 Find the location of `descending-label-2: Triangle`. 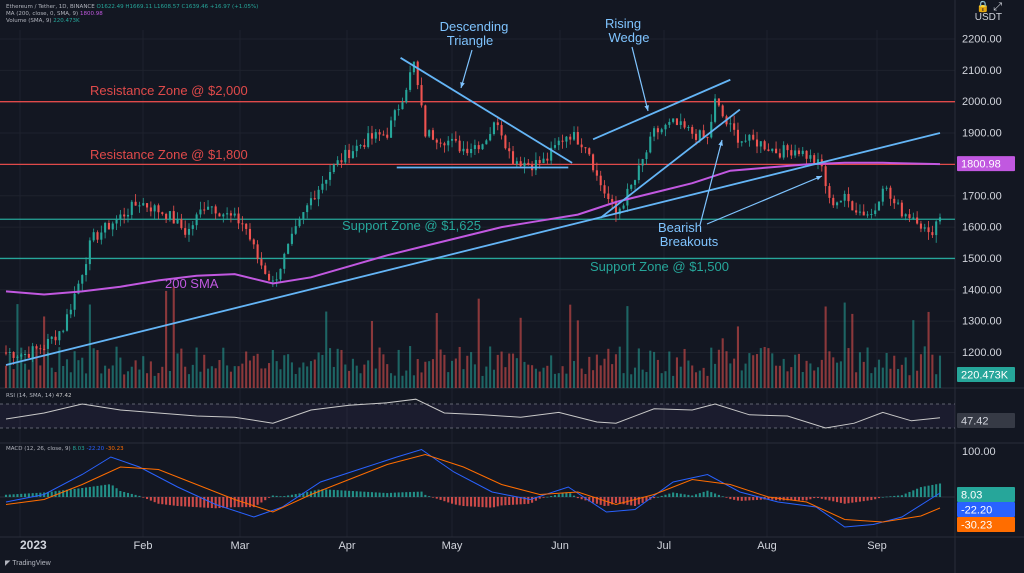

descending-label-2: Triangle is located at coordinates (470, 40).